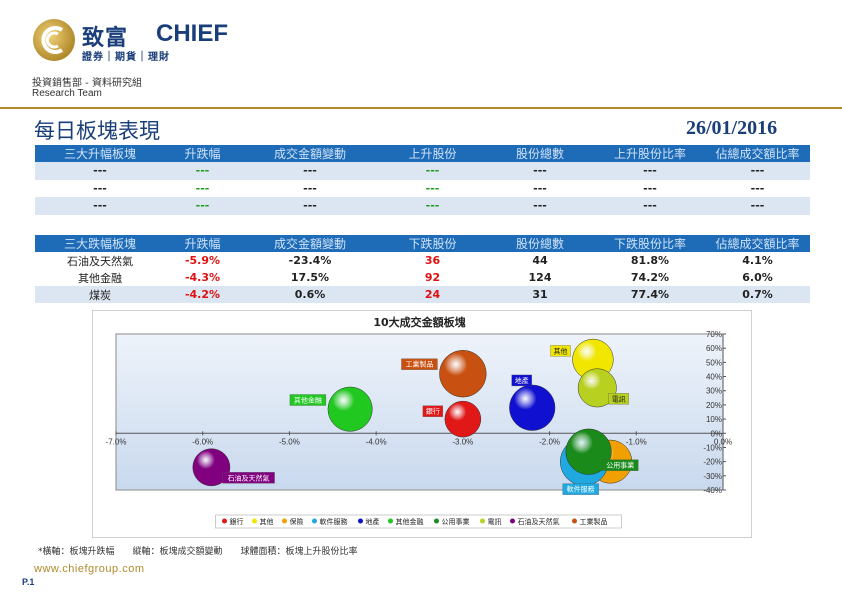 This screenshot has width=842, height=595. I want to click on legend-item: 其他, so click(267, 521).